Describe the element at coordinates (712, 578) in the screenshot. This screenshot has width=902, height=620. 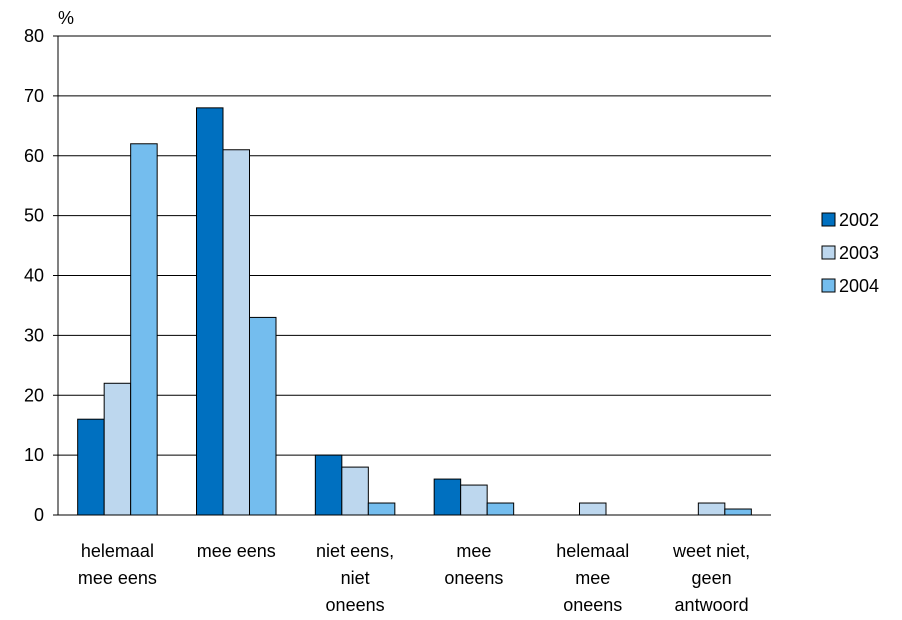
I see `x-category-label: geen` at that location.